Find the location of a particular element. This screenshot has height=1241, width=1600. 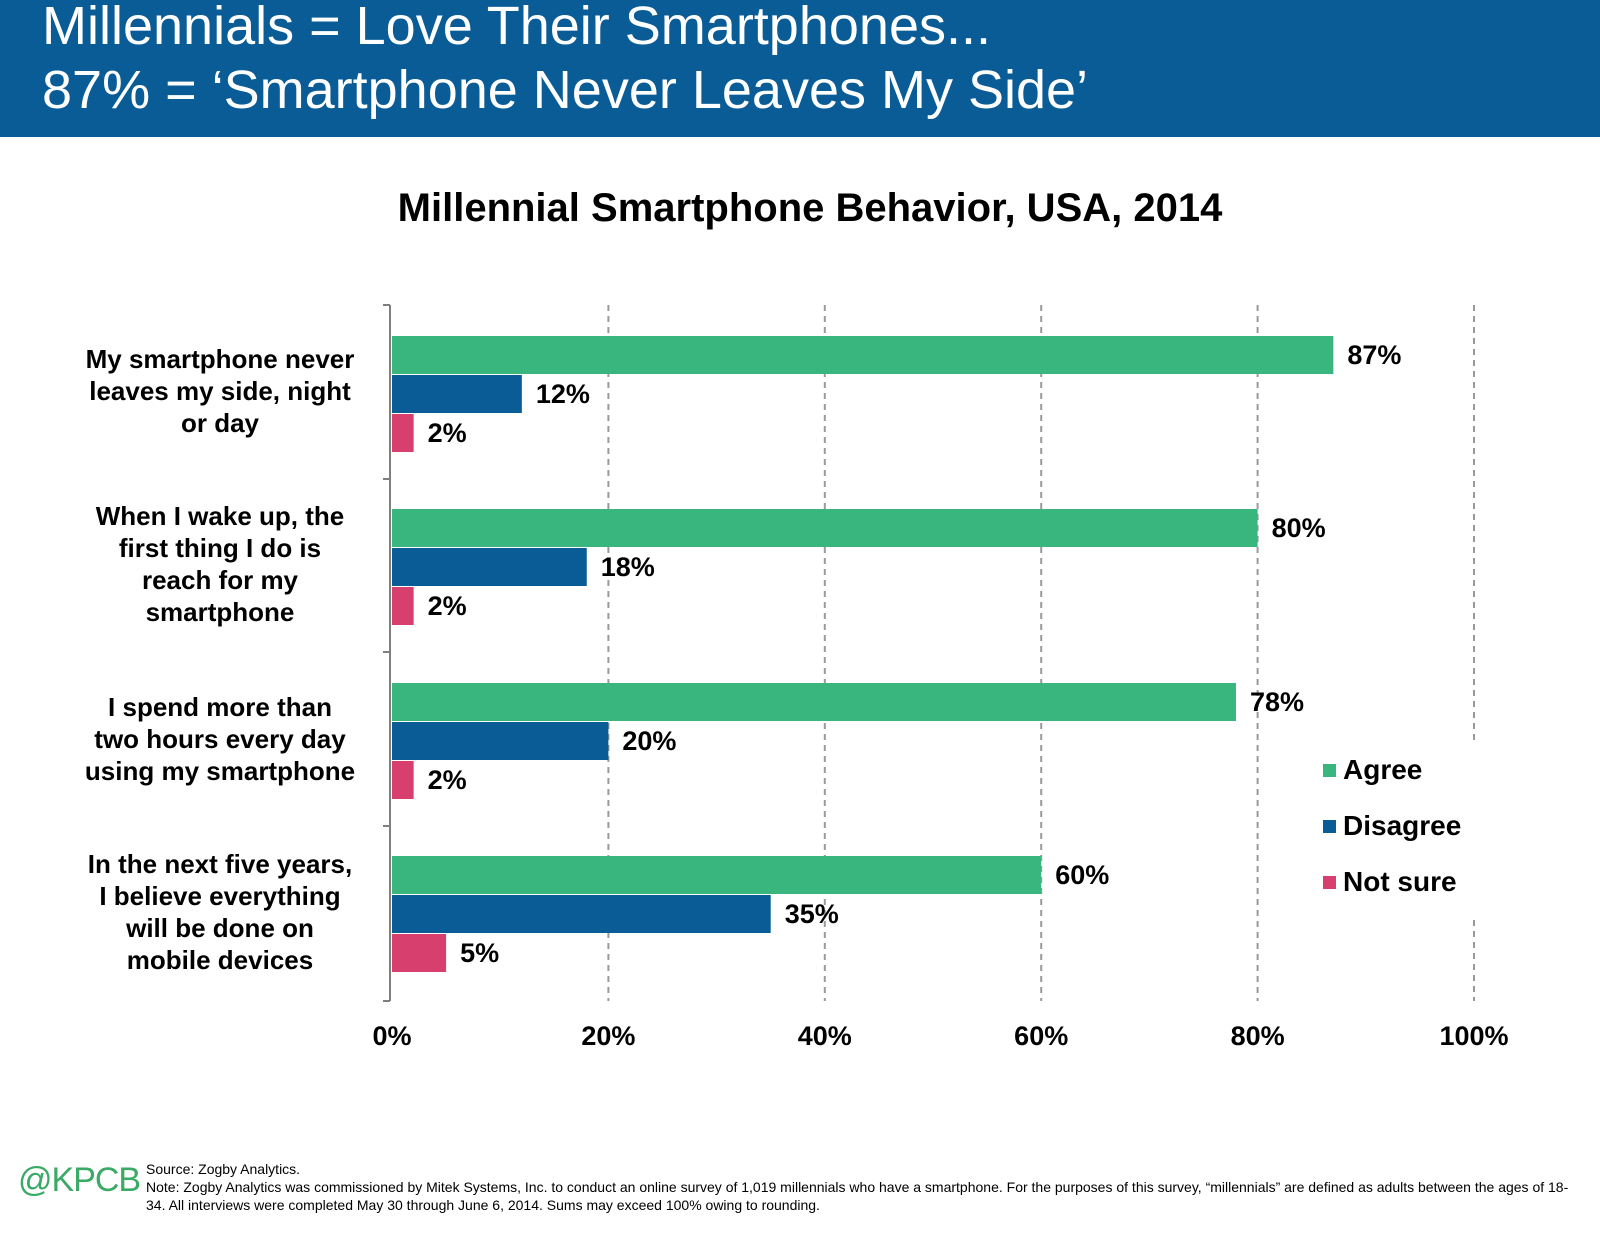

x-tick-label: 0% is located at coordinates (391, 1036).